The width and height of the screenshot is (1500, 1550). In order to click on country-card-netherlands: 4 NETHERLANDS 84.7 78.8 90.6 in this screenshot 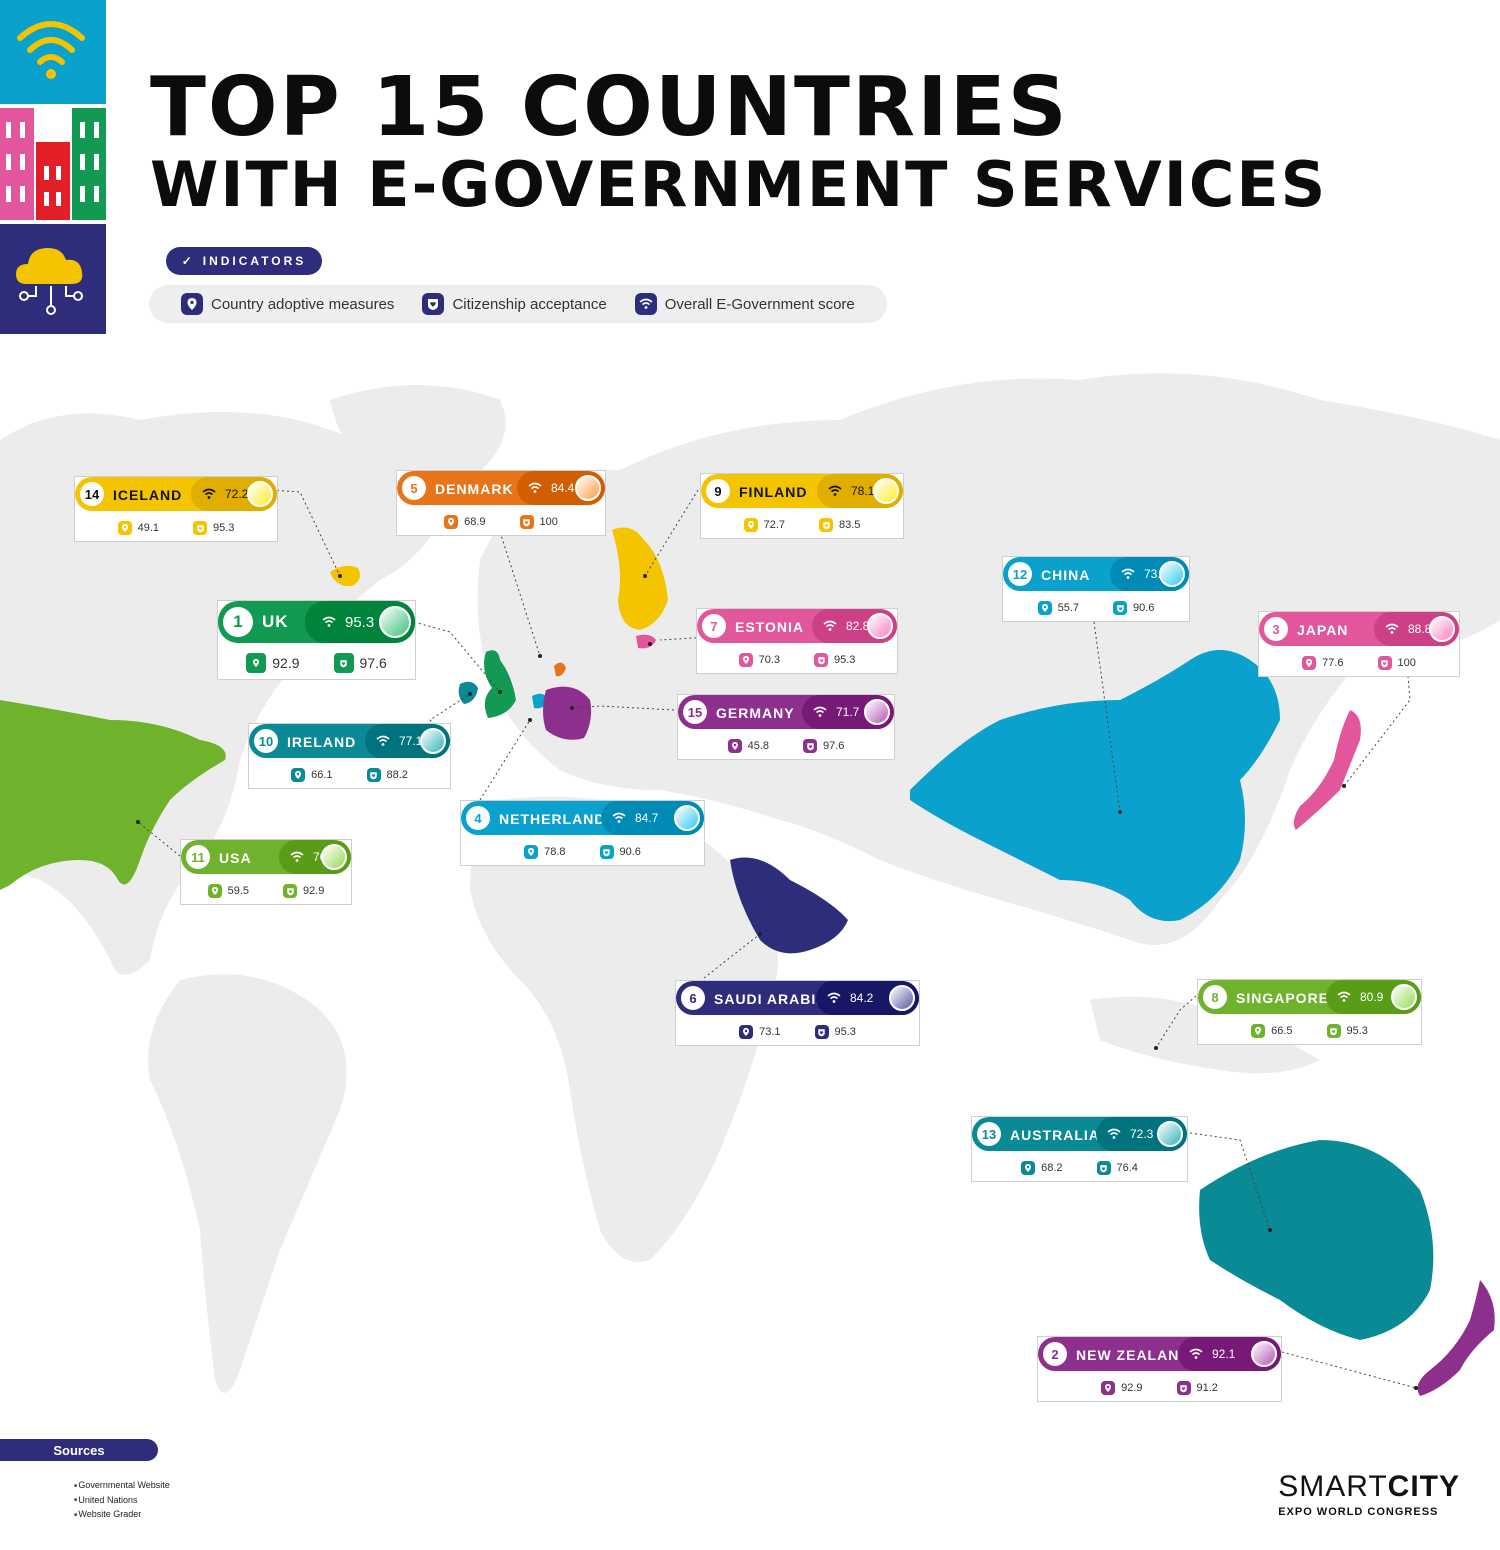, I will do `click(582, 833)`.